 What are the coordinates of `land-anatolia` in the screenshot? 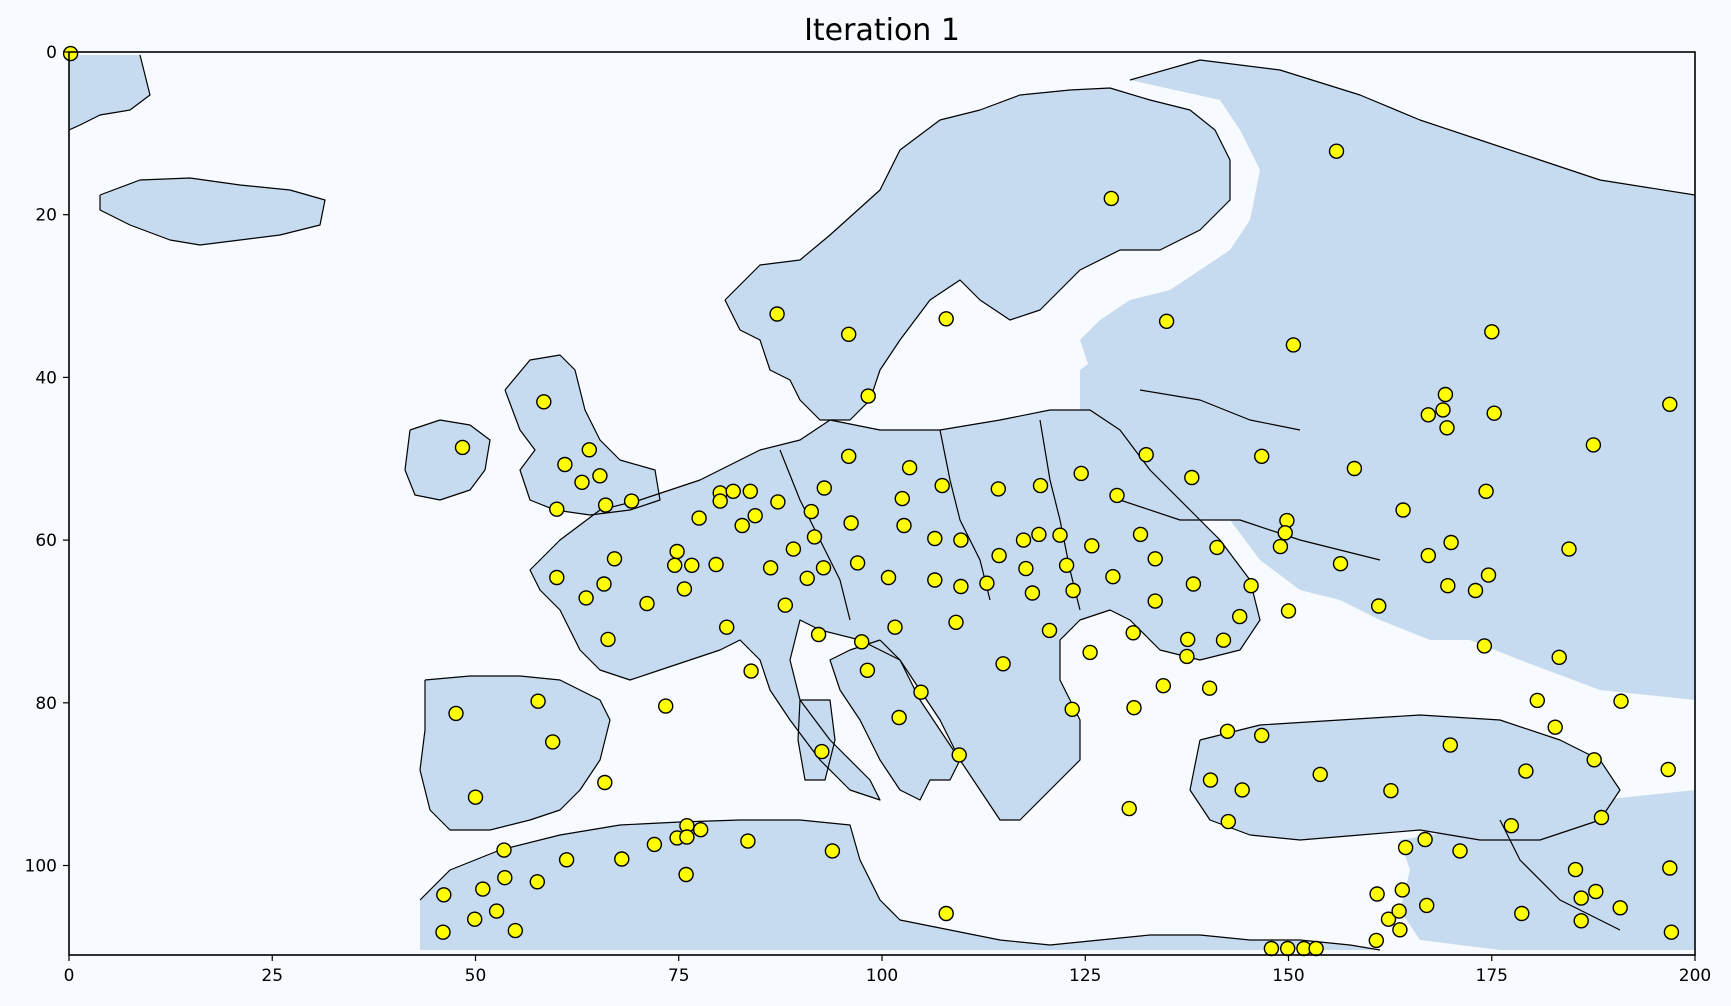 It's located at (1405, 777).